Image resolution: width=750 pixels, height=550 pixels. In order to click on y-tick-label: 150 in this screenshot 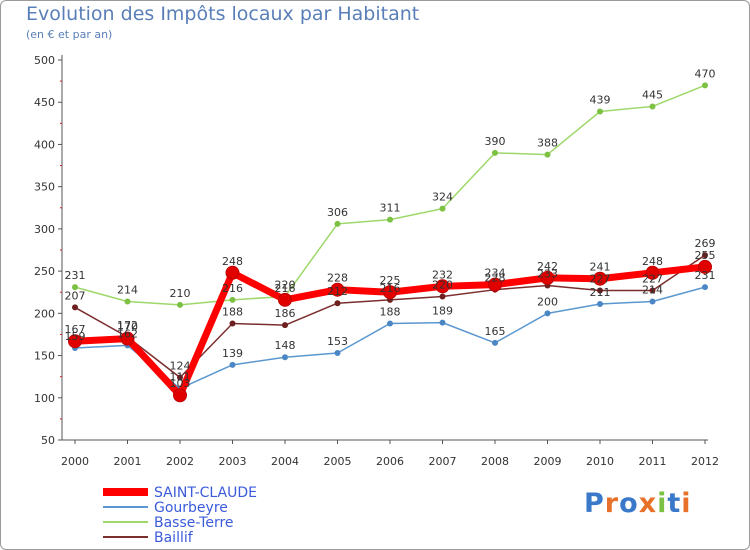, I will do `click(44, 356)`.